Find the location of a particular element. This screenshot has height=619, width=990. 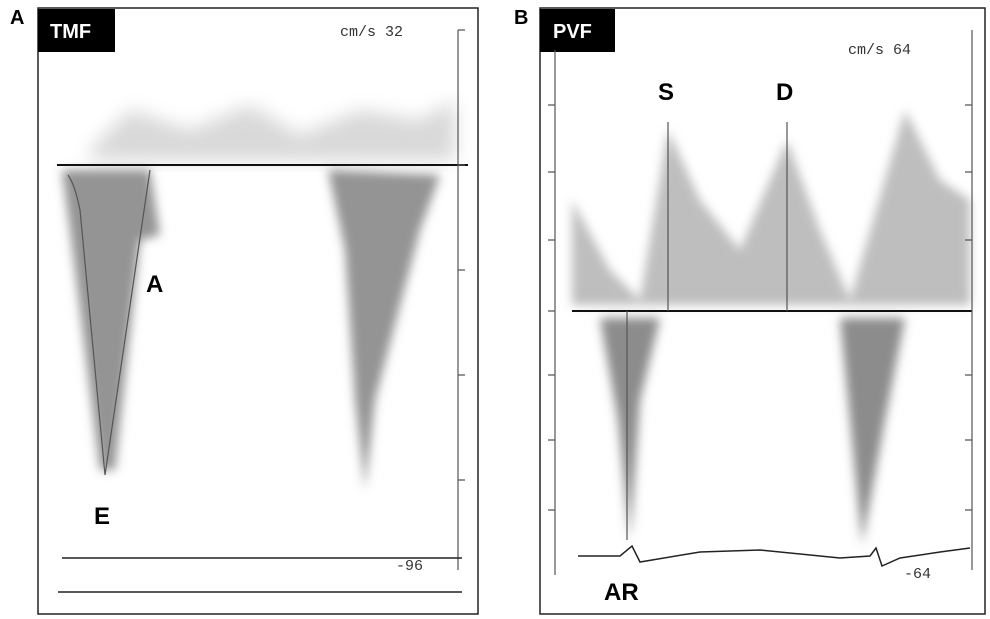

wave-label: D is located at coordinates (784, 92).